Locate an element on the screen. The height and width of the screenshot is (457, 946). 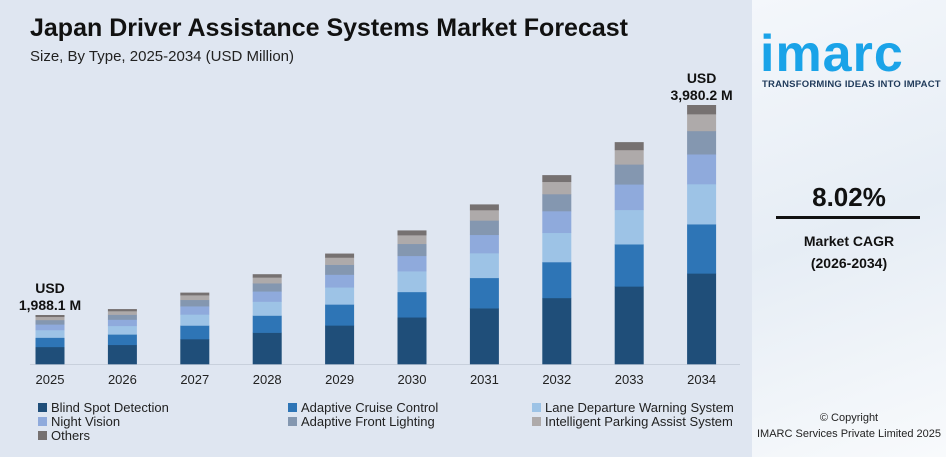
value-label-unit: USD is located at coordinates (50, 288).